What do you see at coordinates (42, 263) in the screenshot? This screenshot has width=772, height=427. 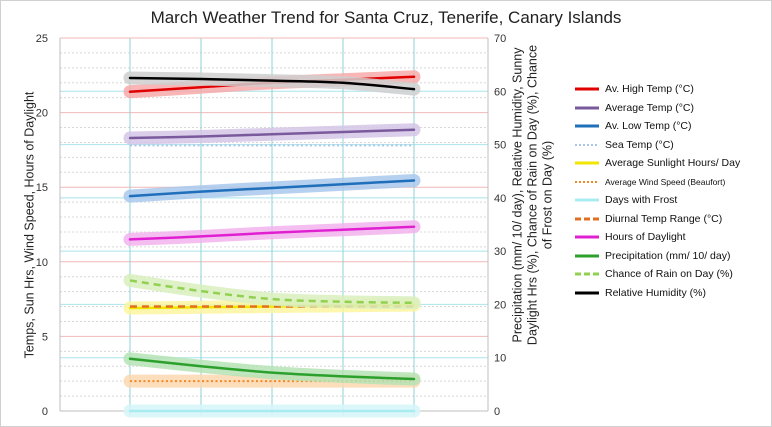 I see `y-tick-label-left: 10` at bounding box center [42, 263].